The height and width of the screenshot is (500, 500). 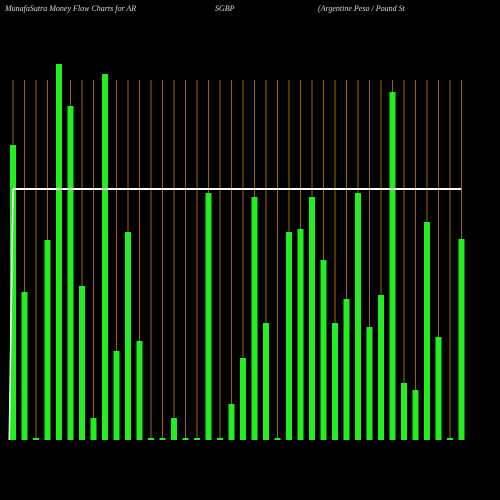 What do you see at coordinates (225, 8) in the screenshot?
I see `title-part: SGBP` at bounding box center [225, 8].